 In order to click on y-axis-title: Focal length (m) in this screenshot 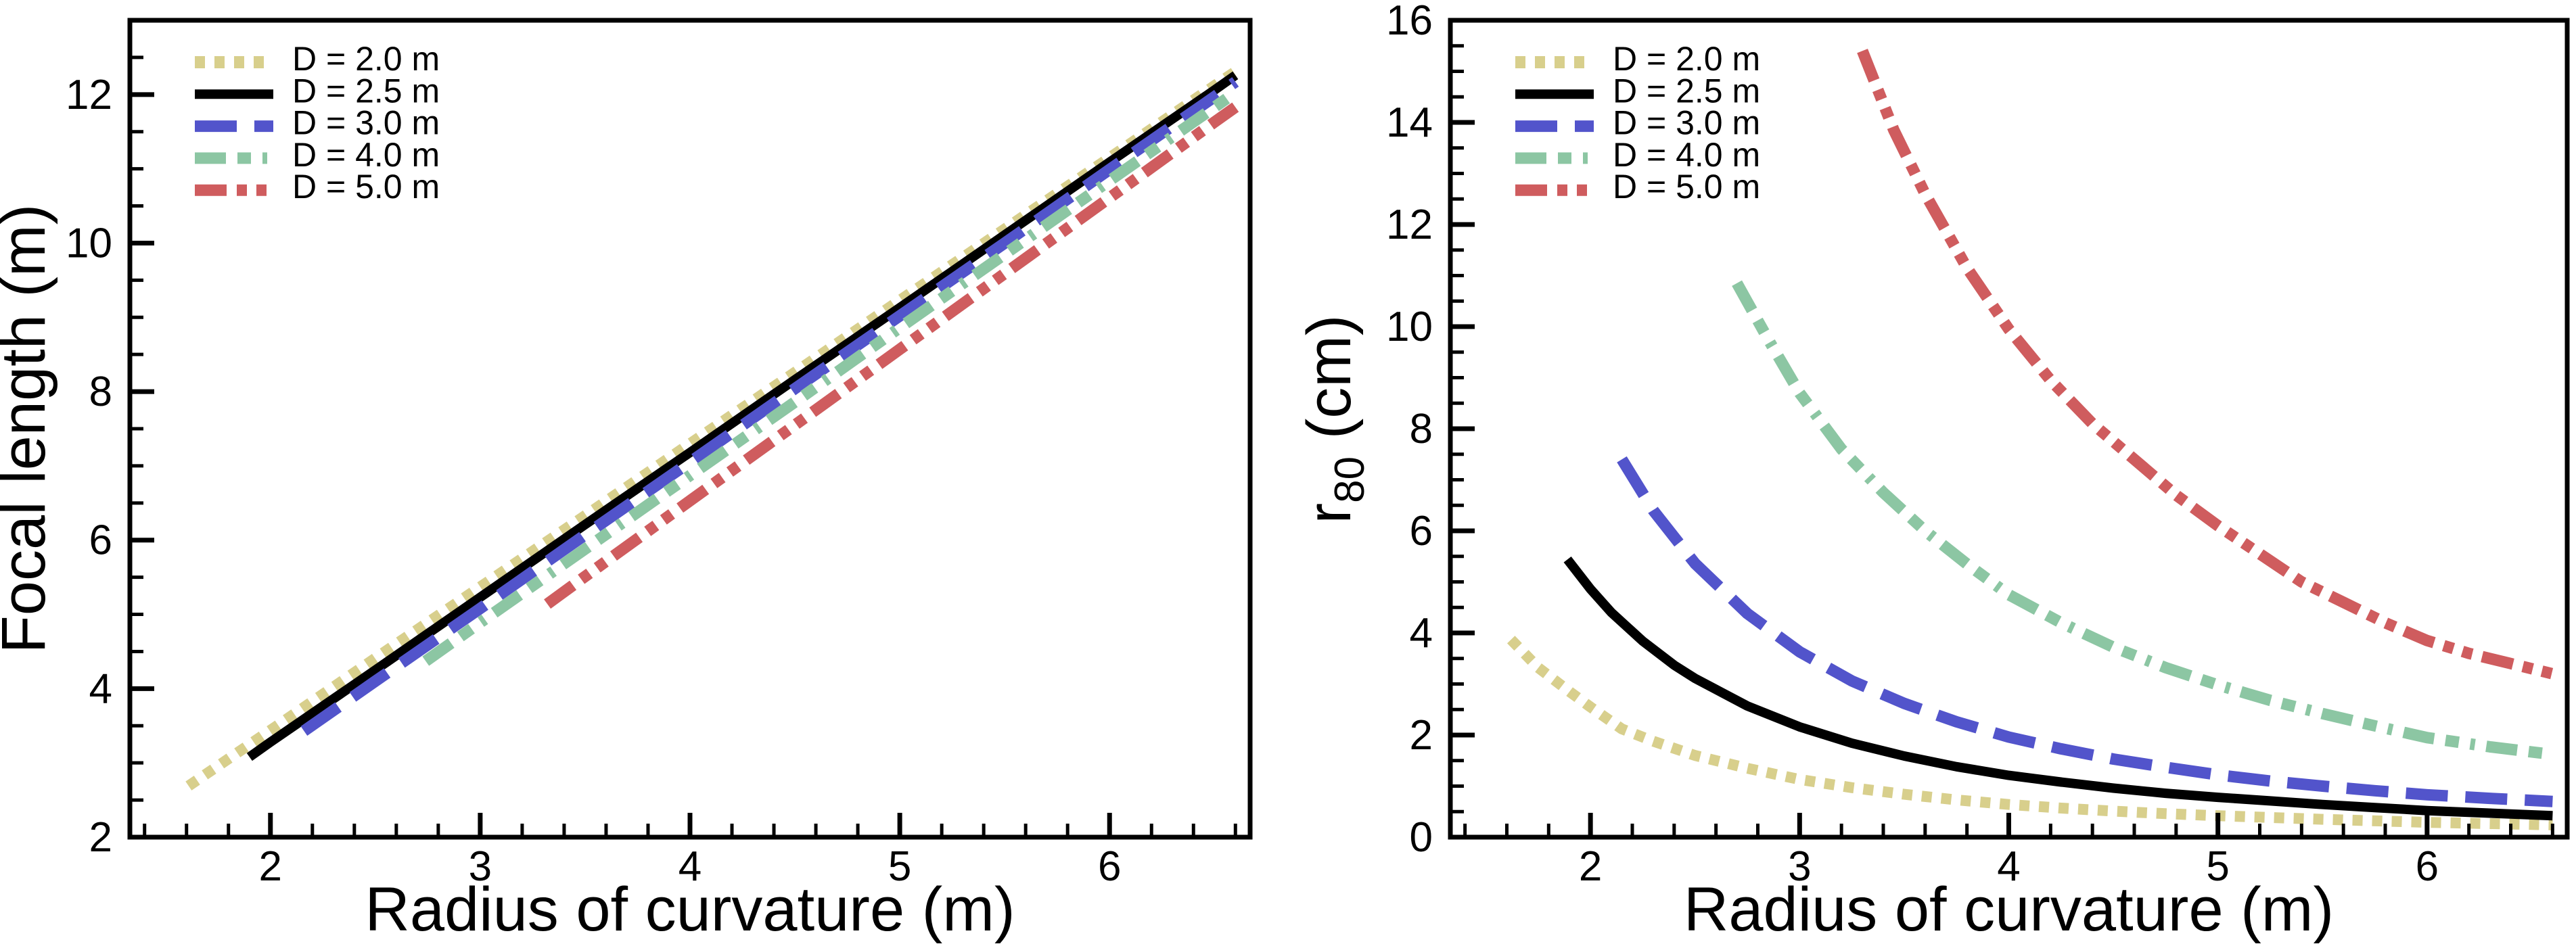, I will do `click(29, 429)`.